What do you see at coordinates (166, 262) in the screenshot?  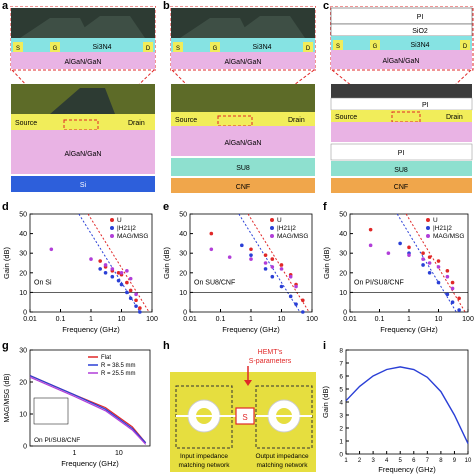 I see `y-axis-label: Gain (dB)` at bounding box center [166, 262].